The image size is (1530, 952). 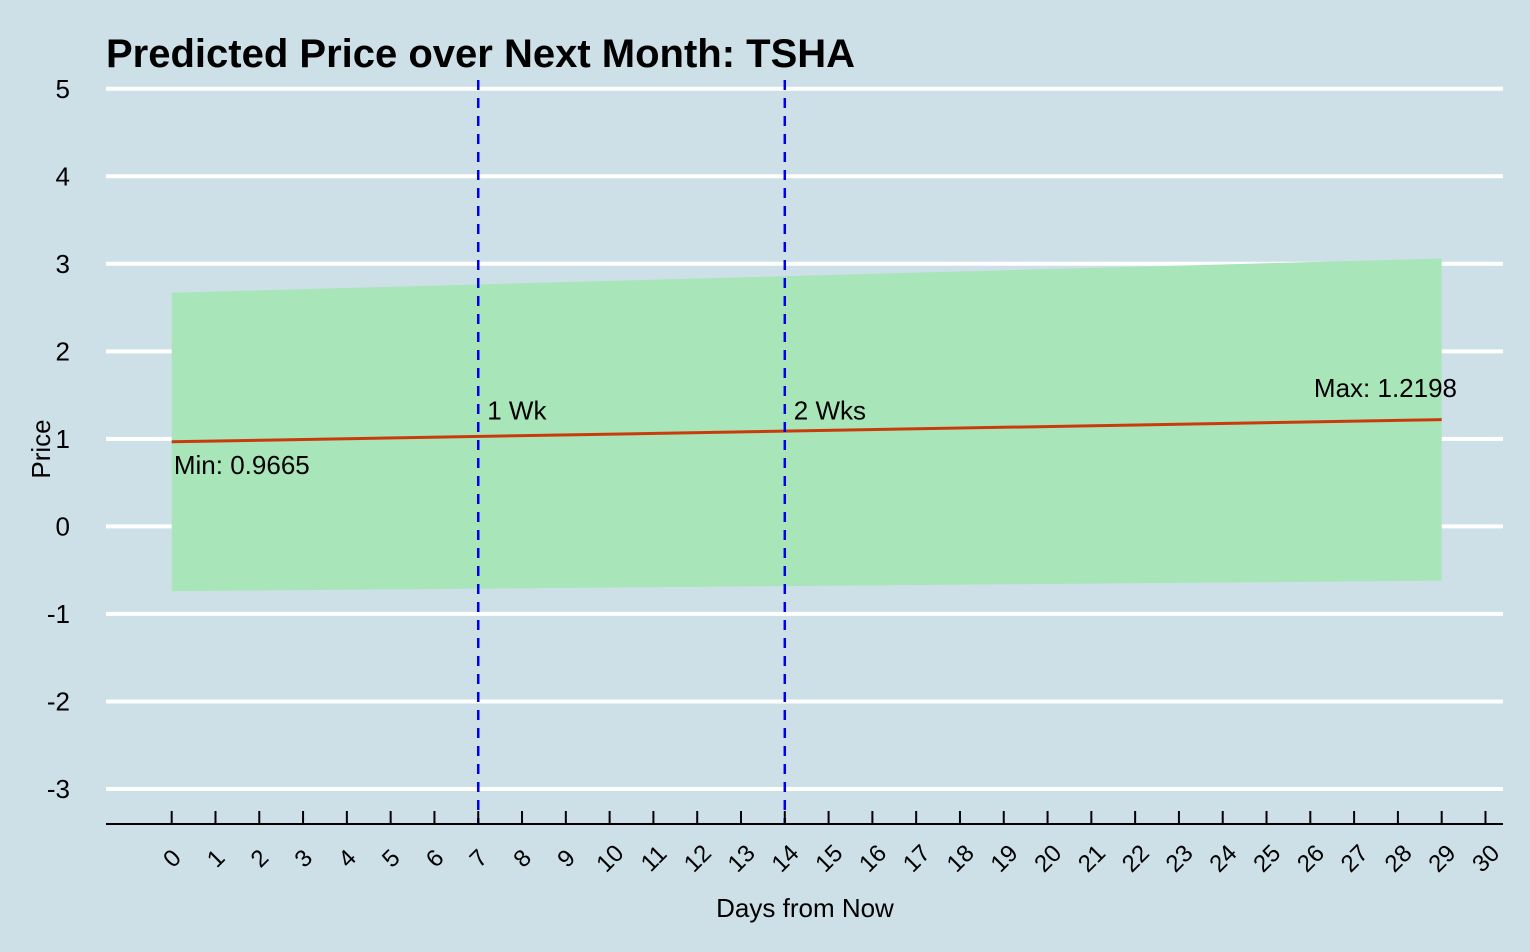 I want to click on x-tick-label: 10, so click(x=610, y=859).